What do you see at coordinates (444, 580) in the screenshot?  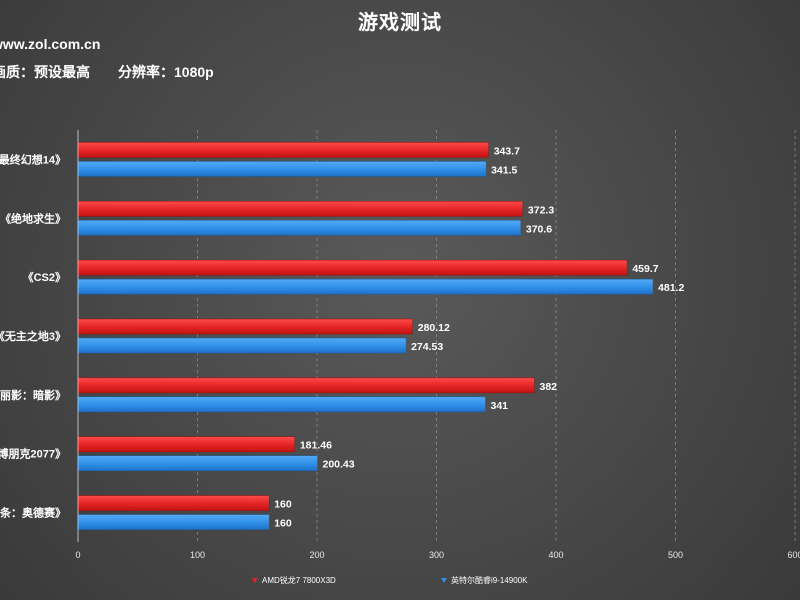 I see `legend-swatch-intel-icon` at bounding box center [444, 580].